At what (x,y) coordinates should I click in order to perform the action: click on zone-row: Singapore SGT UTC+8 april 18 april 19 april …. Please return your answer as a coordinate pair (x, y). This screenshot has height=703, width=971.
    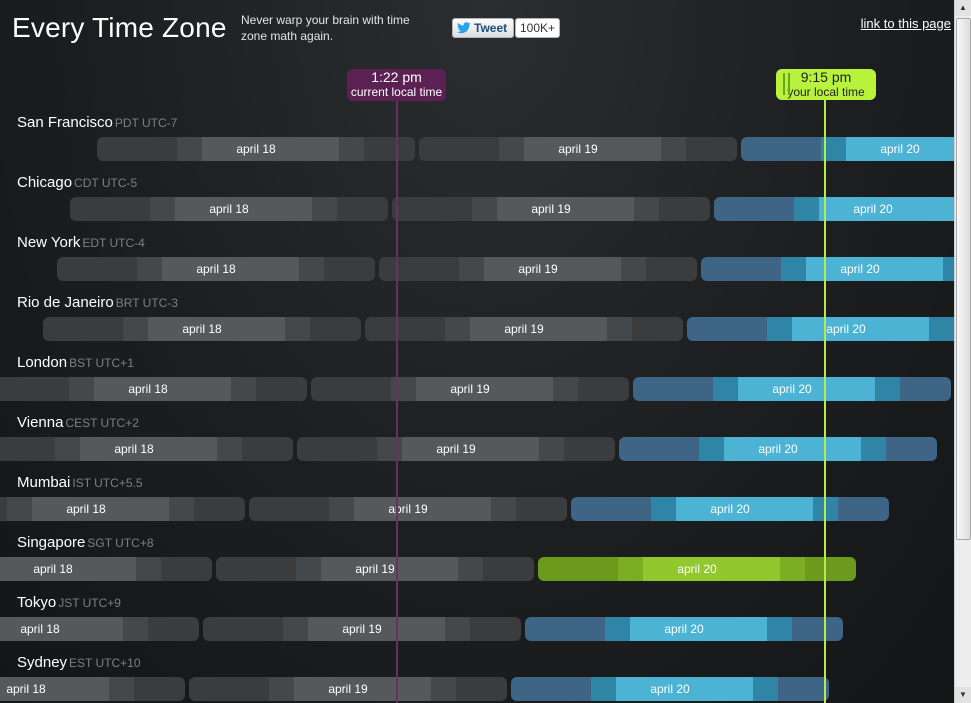
    Looking at the image, I should click on (477, 562).